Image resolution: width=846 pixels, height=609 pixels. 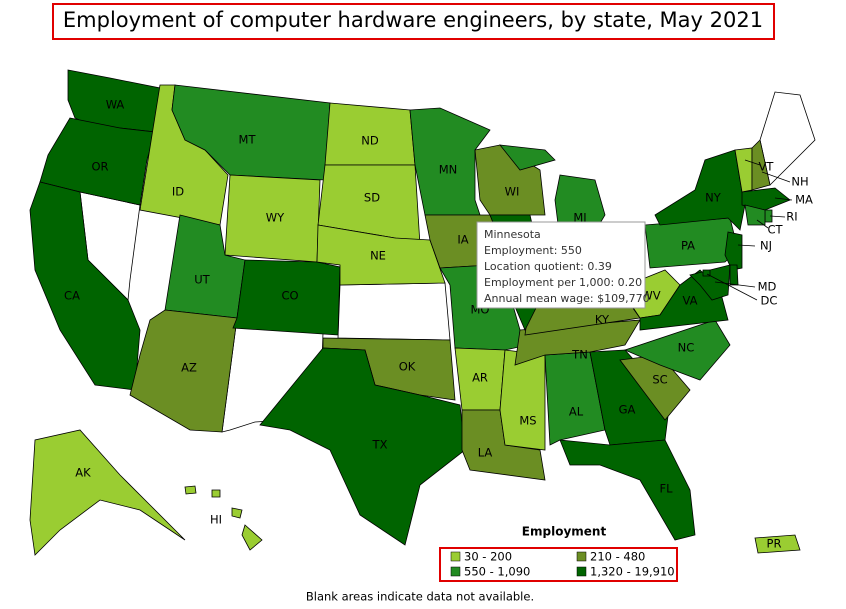 I want to click on legend-label: 210 - 480, so click(x=617, y=557).